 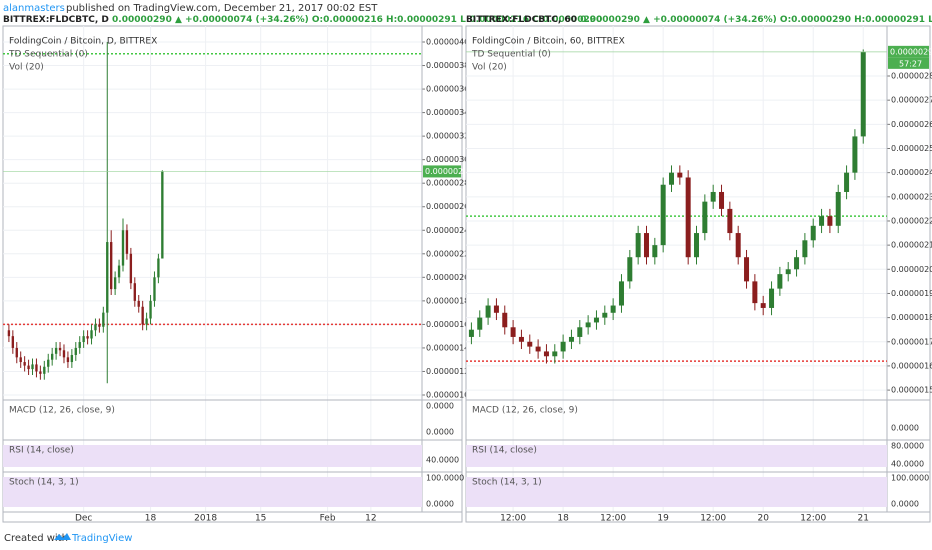 I want to click on x-tick-label: 12, so click(x=370, y=519).